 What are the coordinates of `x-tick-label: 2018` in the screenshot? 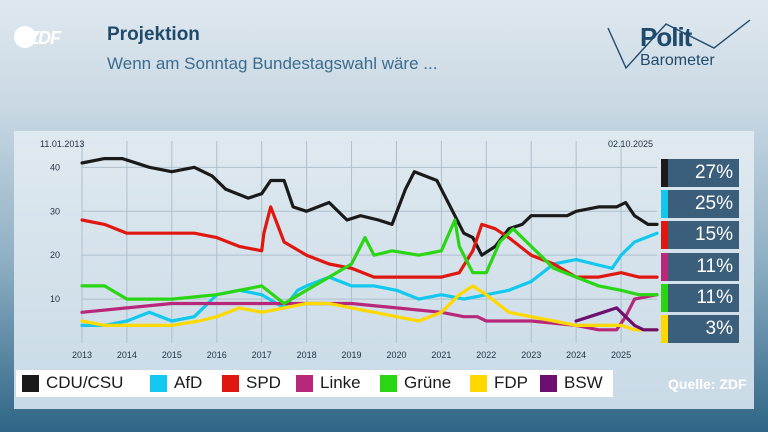 It's located at (307, 355).